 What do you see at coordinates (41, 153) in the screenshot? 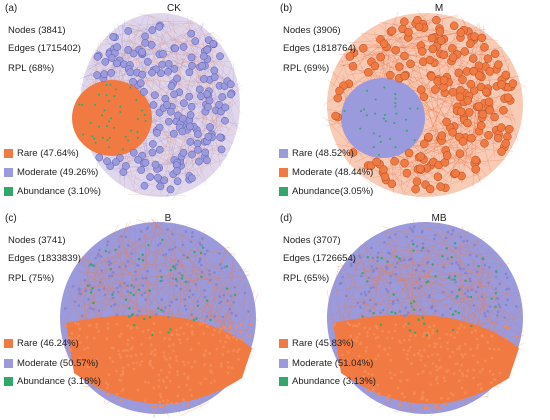
I see `legend-item-rare: Rare (47.64%)` at bounding box center [41, 153].